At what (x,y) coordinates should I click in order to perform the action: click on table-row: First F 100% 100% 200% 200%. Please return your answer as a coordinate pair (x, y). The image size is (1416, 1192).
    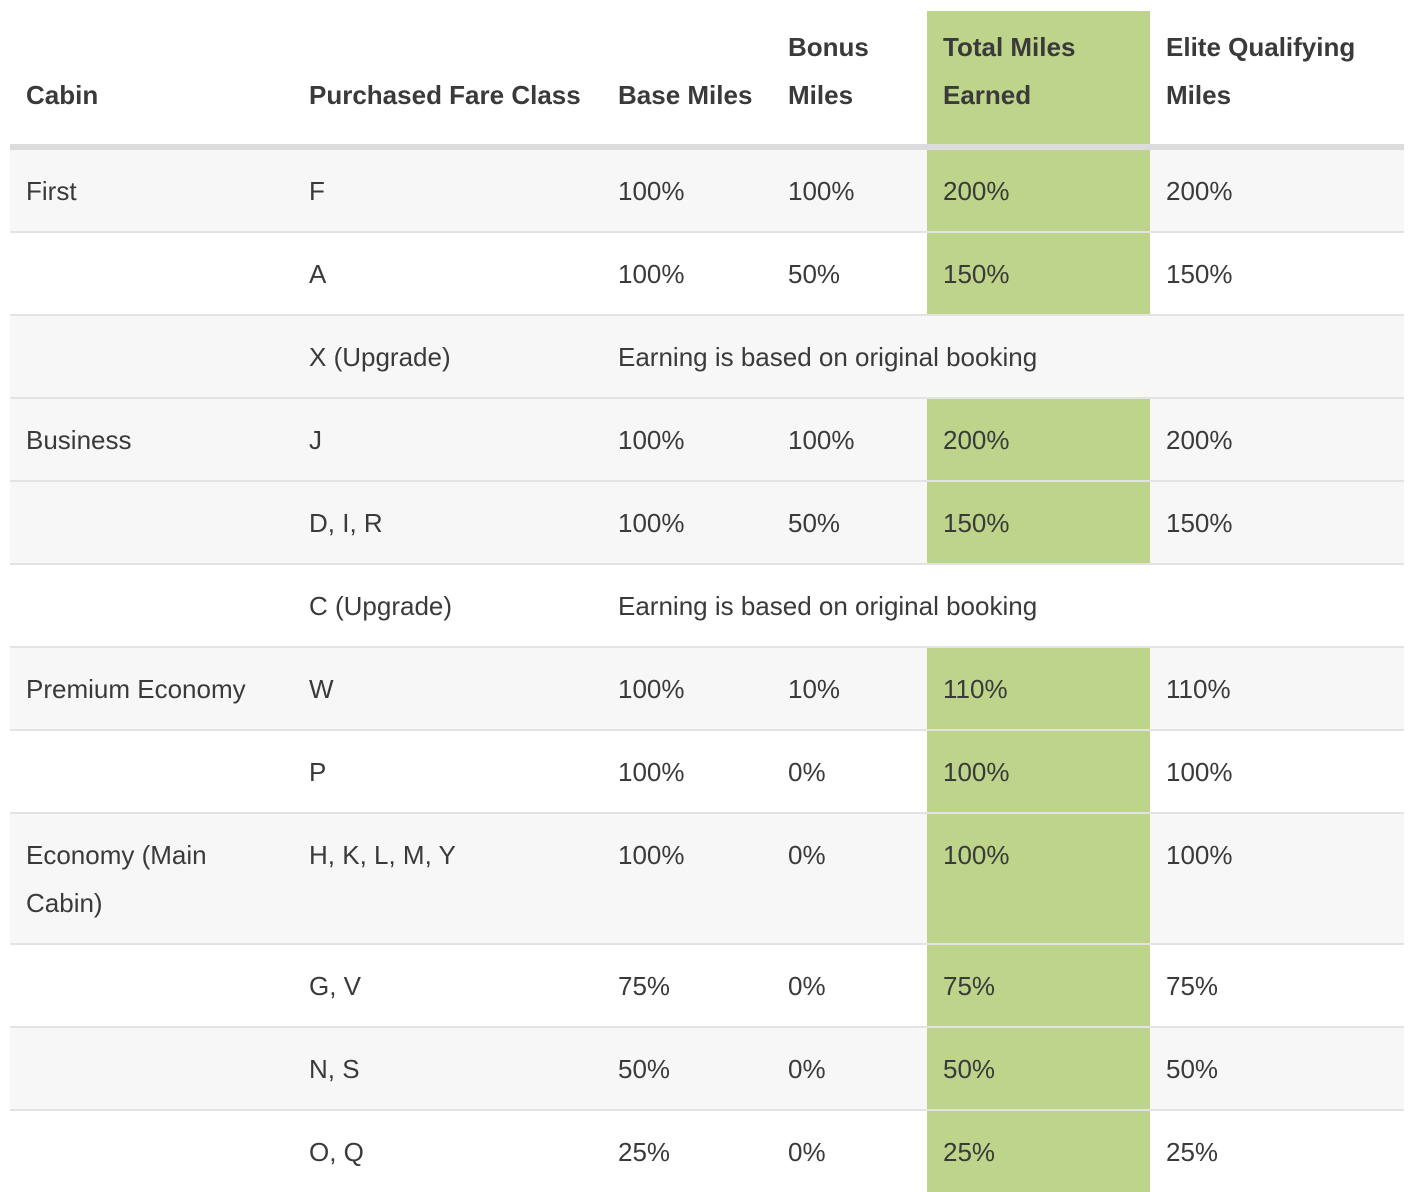
    Looking at the image, I should click on (707, 190).